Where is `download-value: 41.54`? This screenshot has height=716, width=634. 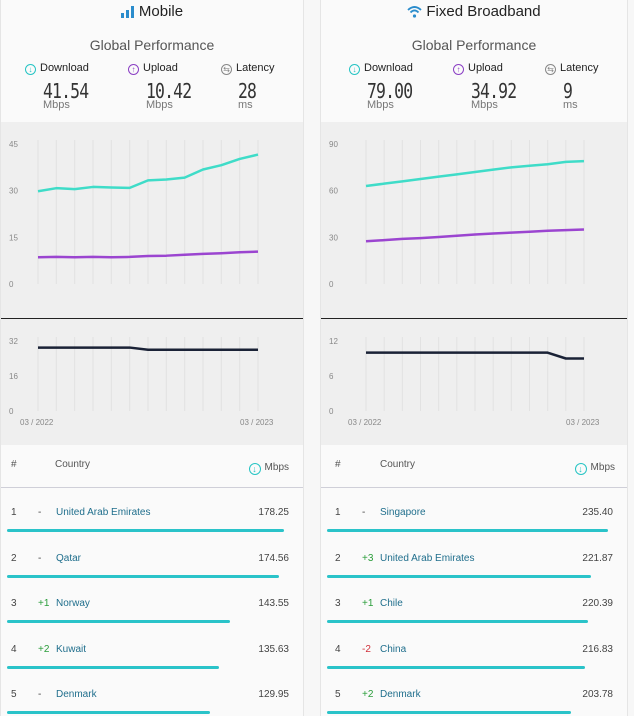 download-value: 41.54 is located at coordinates (66, 91).